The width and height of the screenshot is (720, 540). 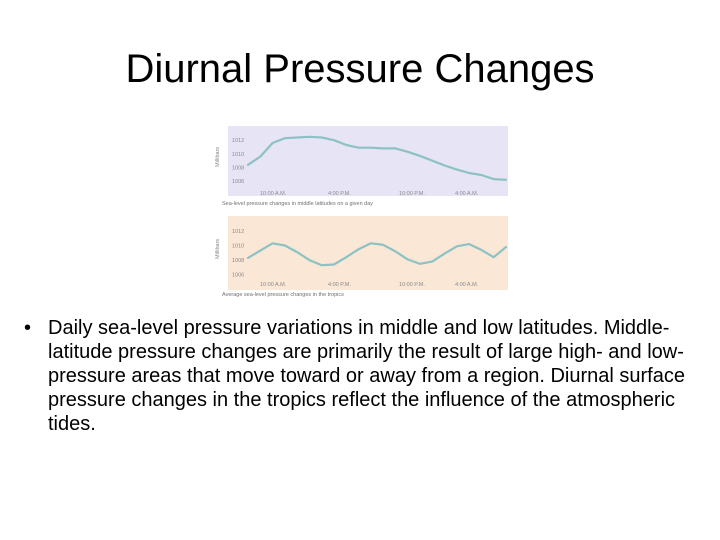 I want to click on slide-title: Diurnal Pressure Changes, so click(x=360, y=69).